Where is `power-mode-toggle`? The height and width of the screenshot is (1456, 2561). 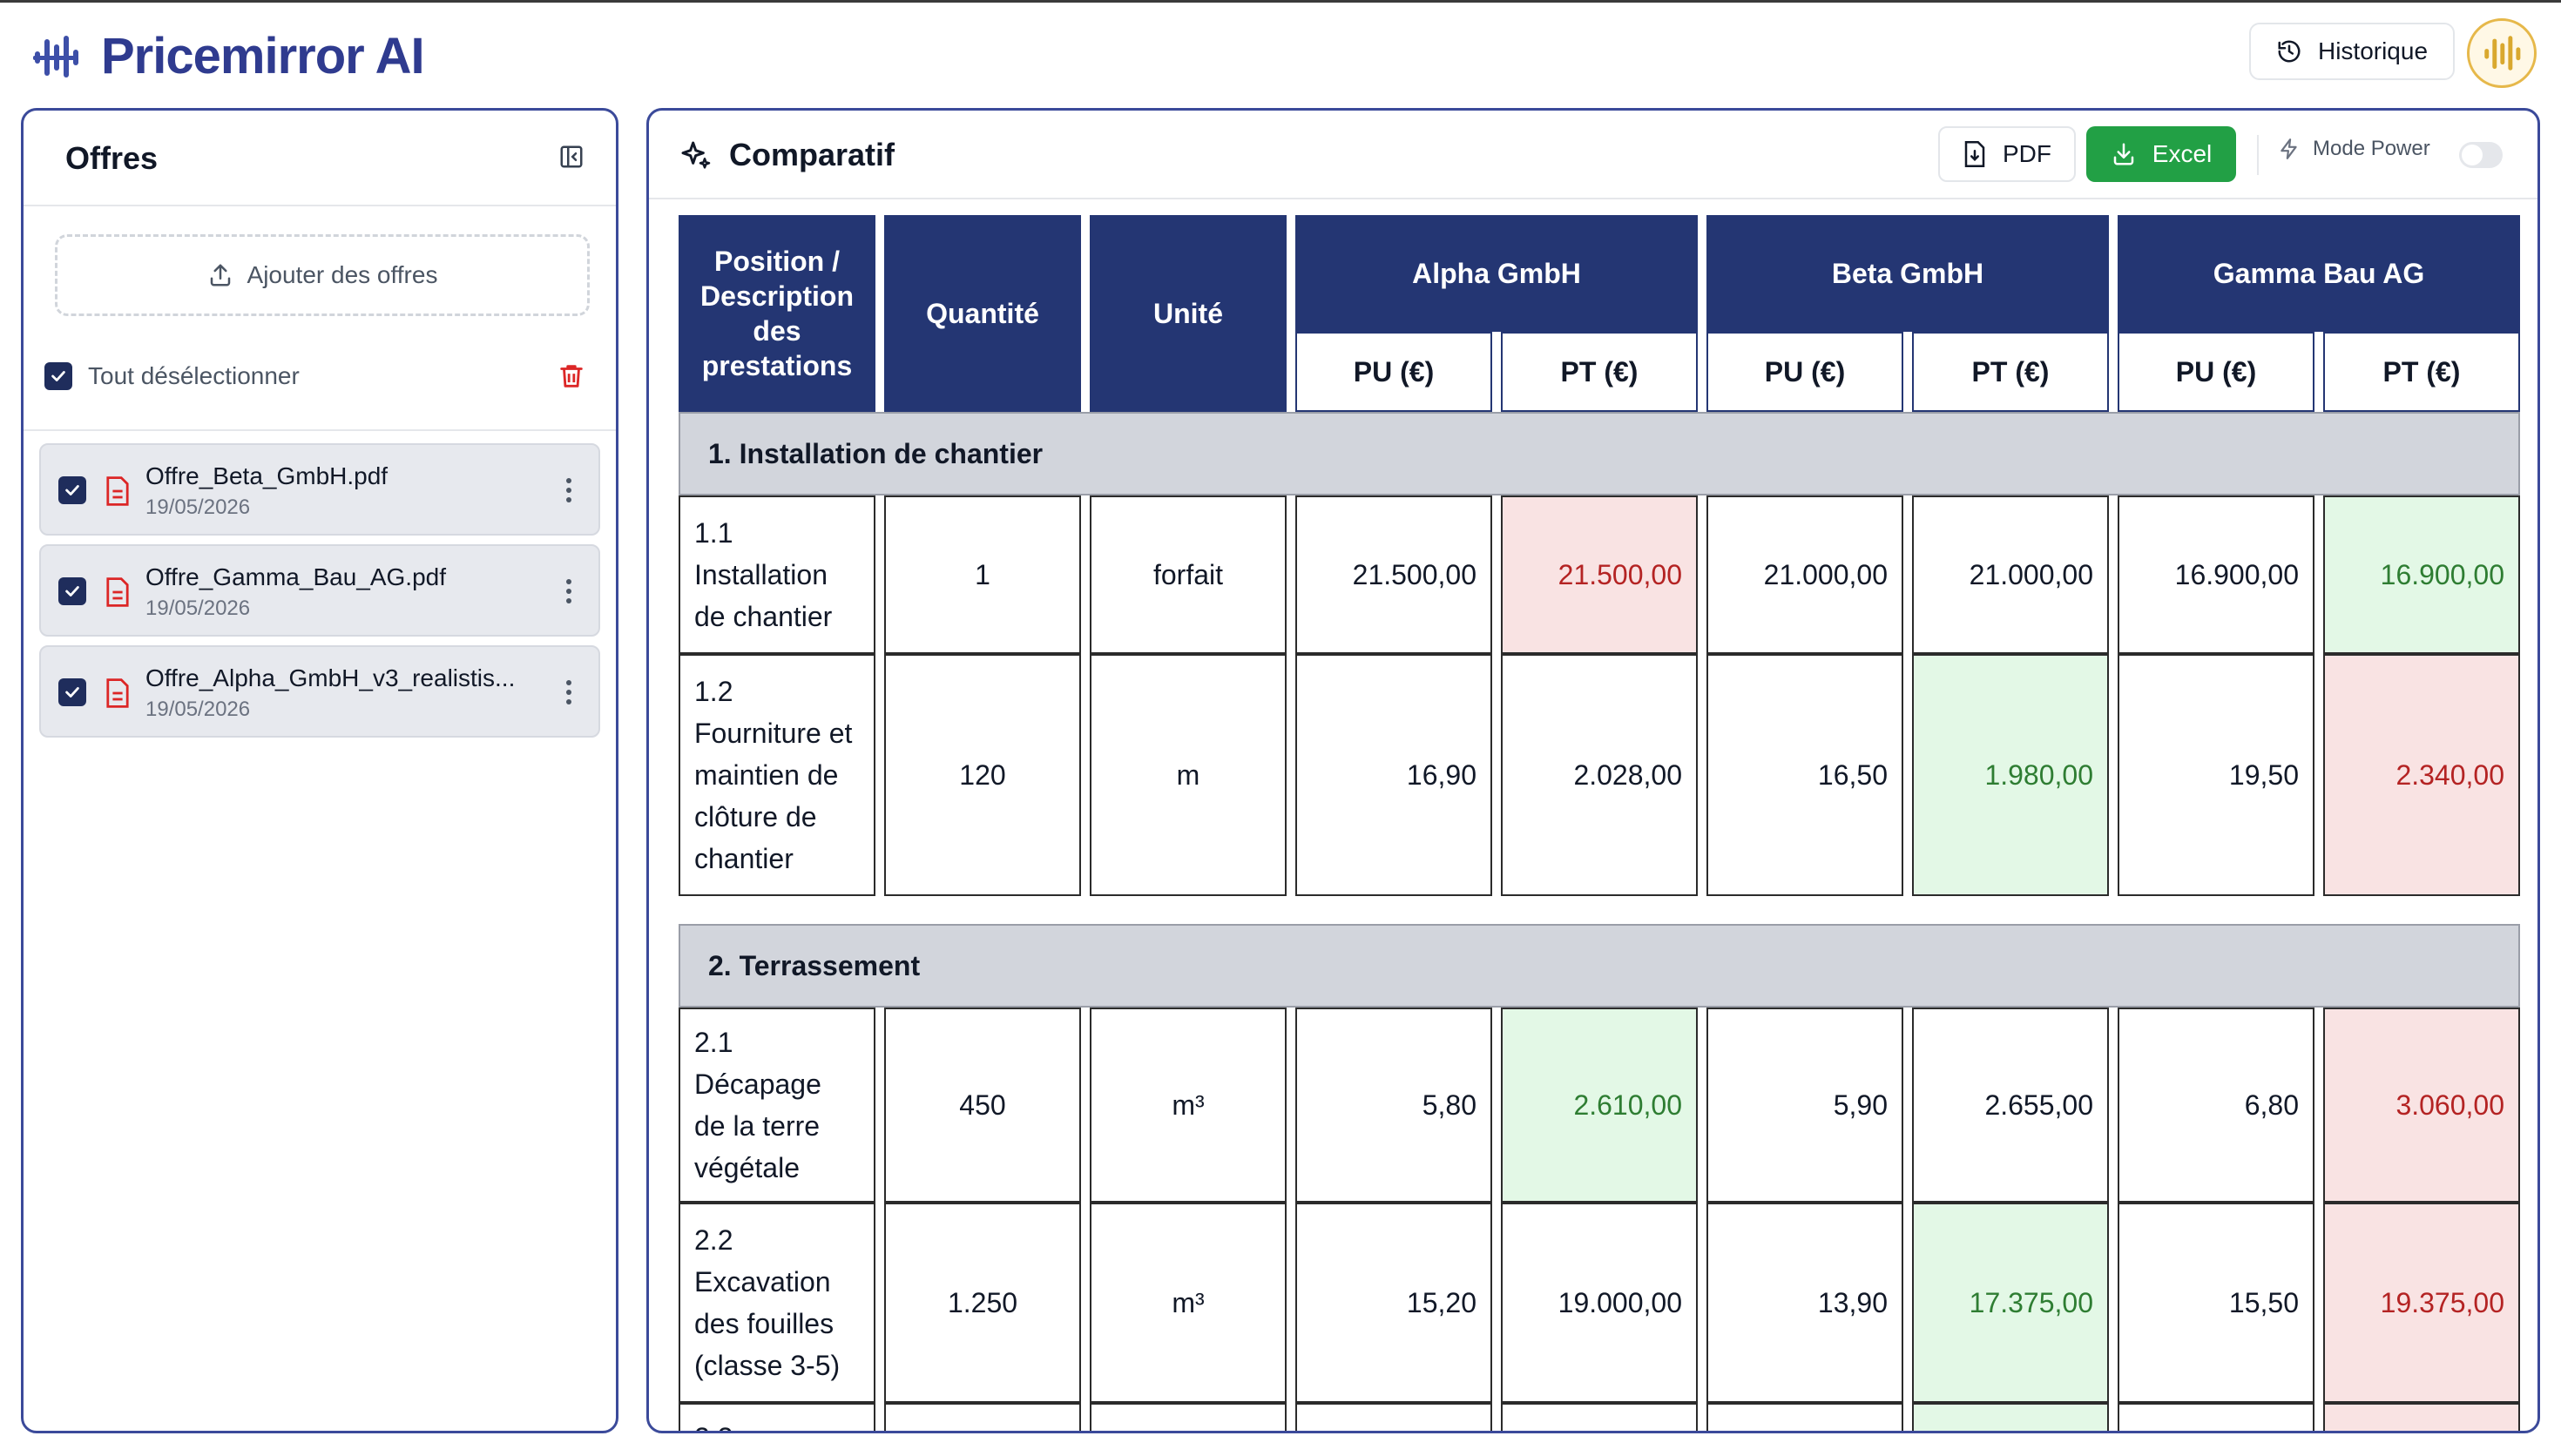
power-mode-toggle is located at coordinates (2481, 155).